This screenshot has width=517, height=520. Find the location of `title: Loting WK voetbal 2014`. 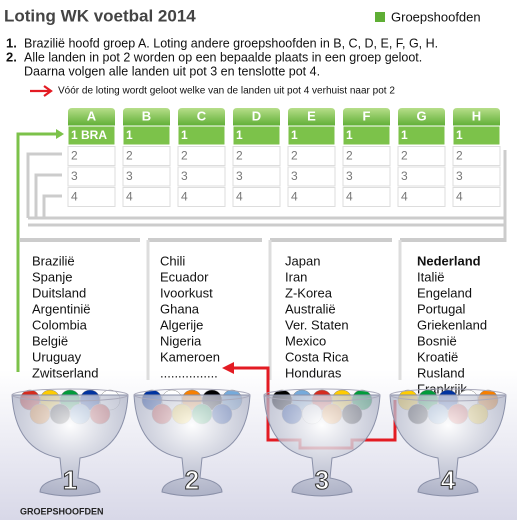

title: Loting WK voetbal 2014 is located at coordinates (100, 15).